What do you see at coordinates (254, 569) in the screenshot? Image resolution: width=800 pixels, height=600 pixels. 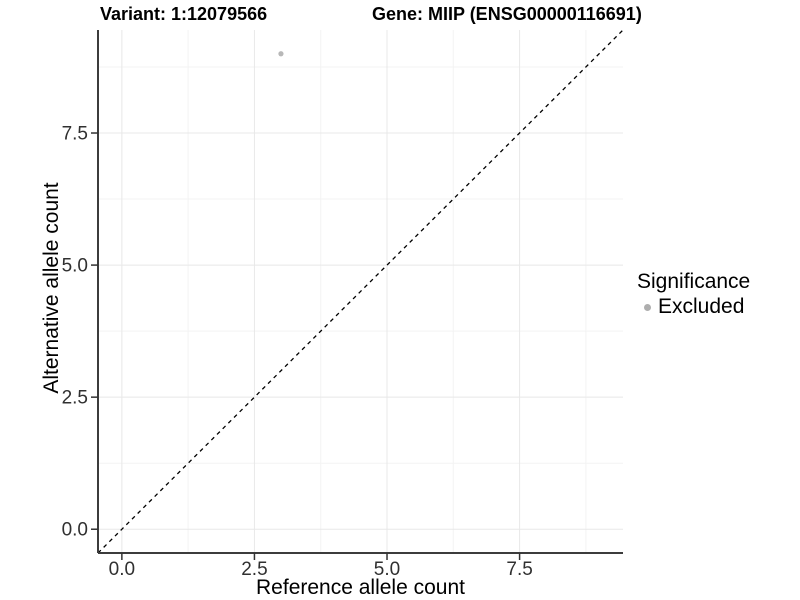 I see `x-tick-label: 2.5` at bounding box center [254, 569].